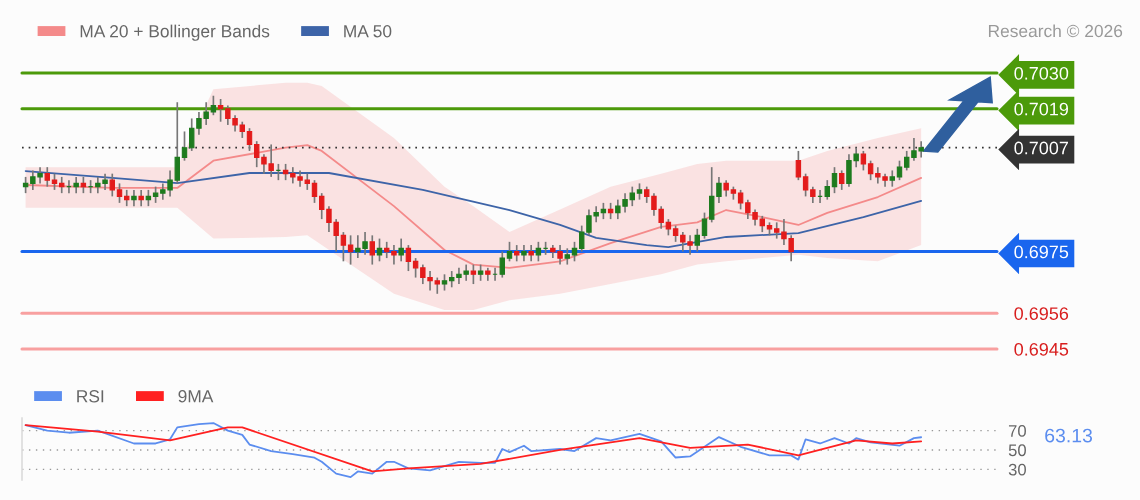 This screenshot has width=1140, height=500. I want to click on legend-label: MA 50, so click(368, 31).